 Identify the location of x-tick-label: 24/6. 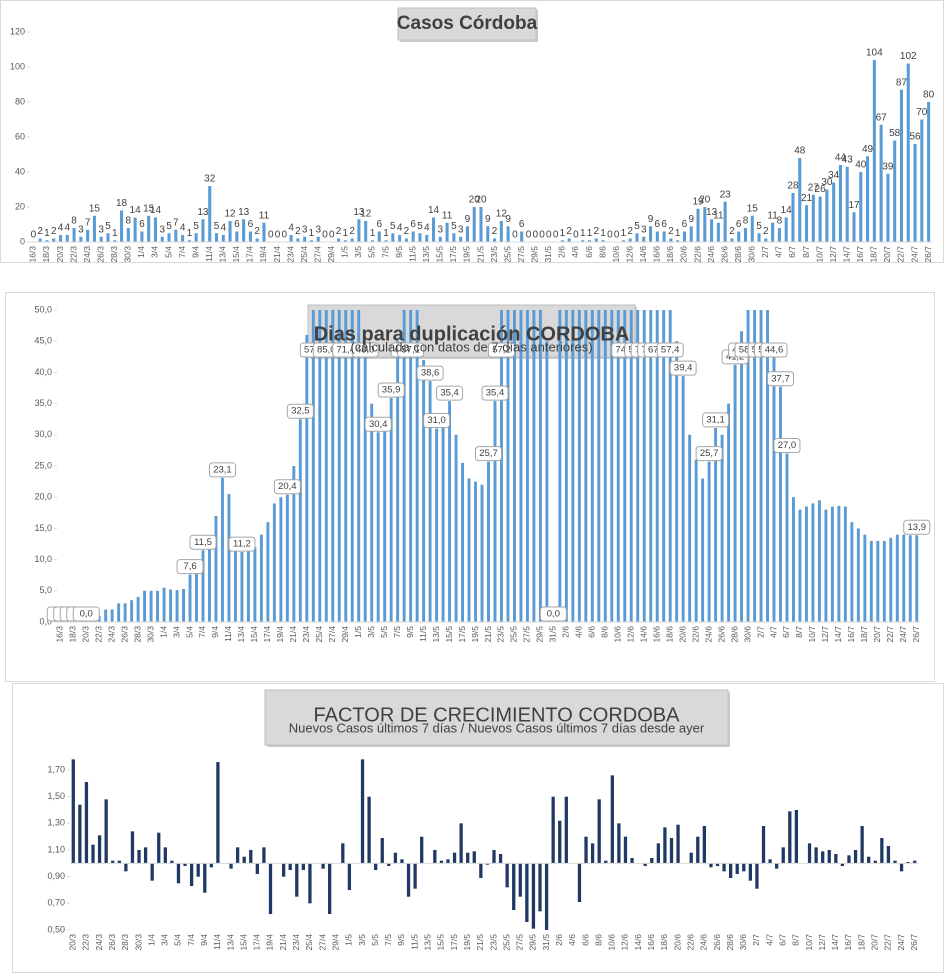
(711, 254).